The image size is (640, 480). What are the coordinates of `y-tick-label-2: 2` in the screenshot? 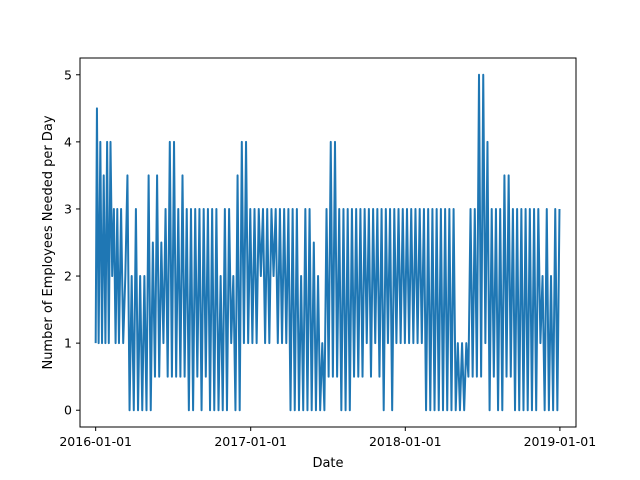 It's located at (68, 276).